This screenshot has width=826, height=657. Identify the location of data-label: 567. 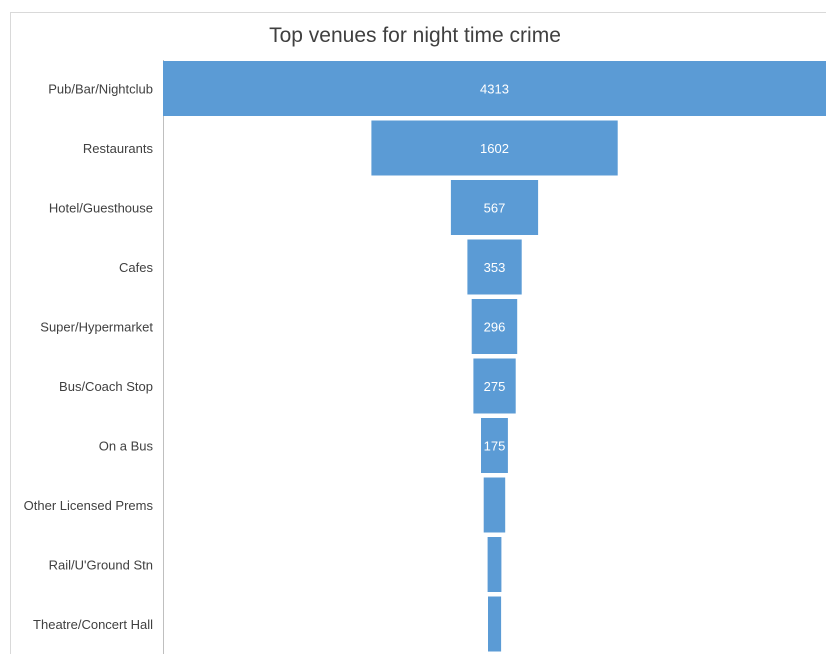
(495, 208).